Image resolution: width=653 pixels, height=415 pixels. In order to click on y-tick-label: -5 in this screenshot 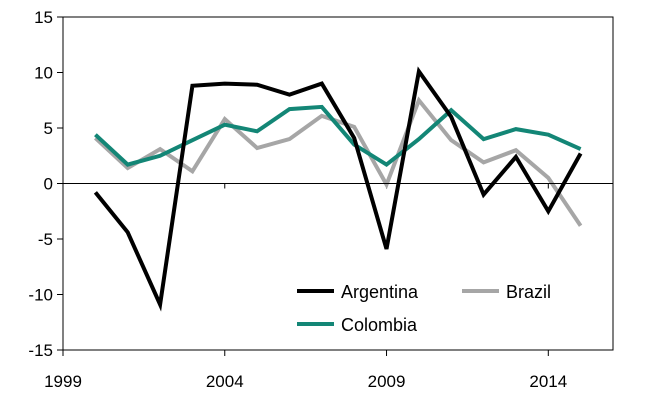, I will do `click(45, 239)`.